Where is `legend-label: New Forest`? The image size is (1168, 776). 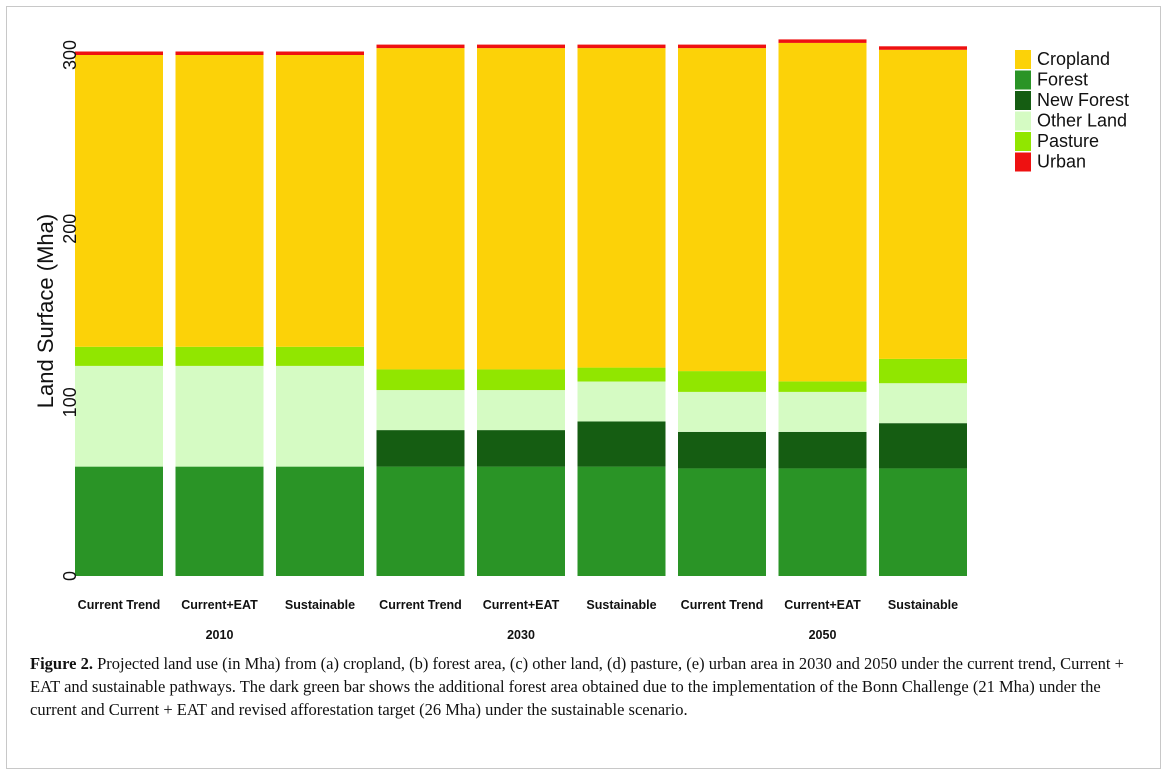 legend-label: New Forest is located at coordinates (1083, 100).